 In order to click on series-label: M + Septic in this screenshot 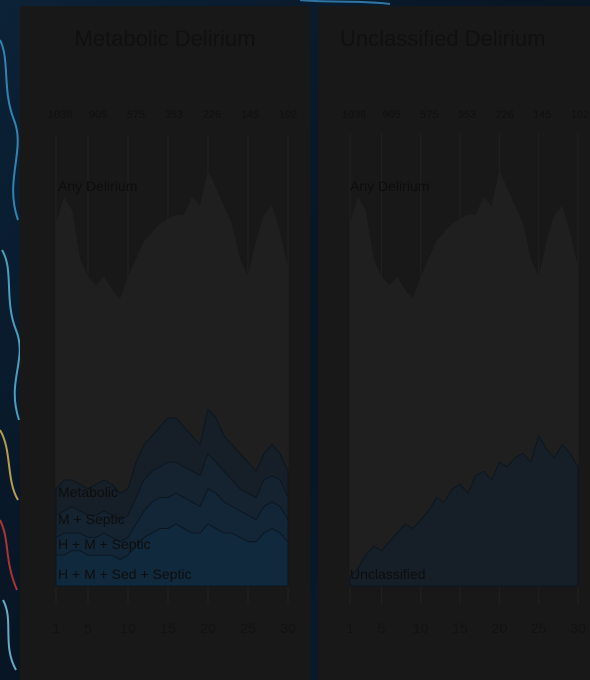, I will do `click(91, 519)`.